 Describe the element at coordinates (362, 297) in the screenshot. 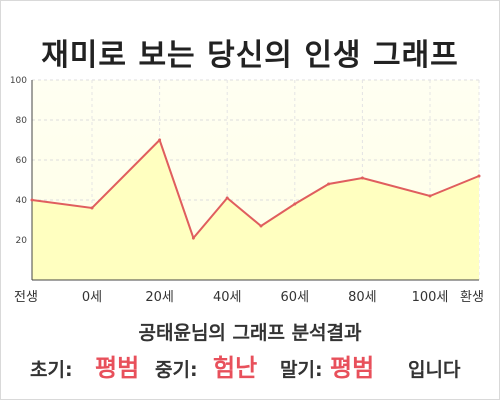

I see `x-tick-label: 80세` at that location.